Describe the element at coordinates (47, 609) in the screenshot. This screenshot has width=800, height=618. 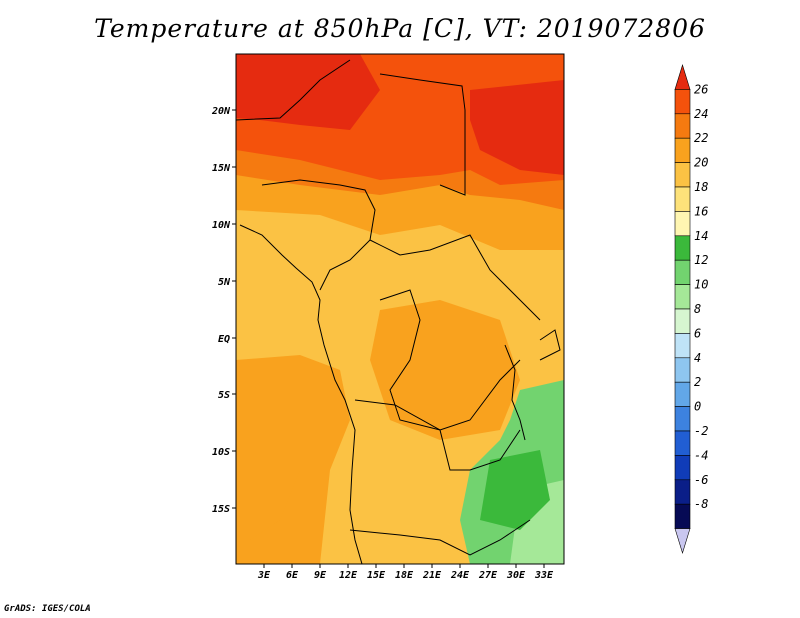
I see `footer-credit: GrADS: IGES/COLA` at that location.